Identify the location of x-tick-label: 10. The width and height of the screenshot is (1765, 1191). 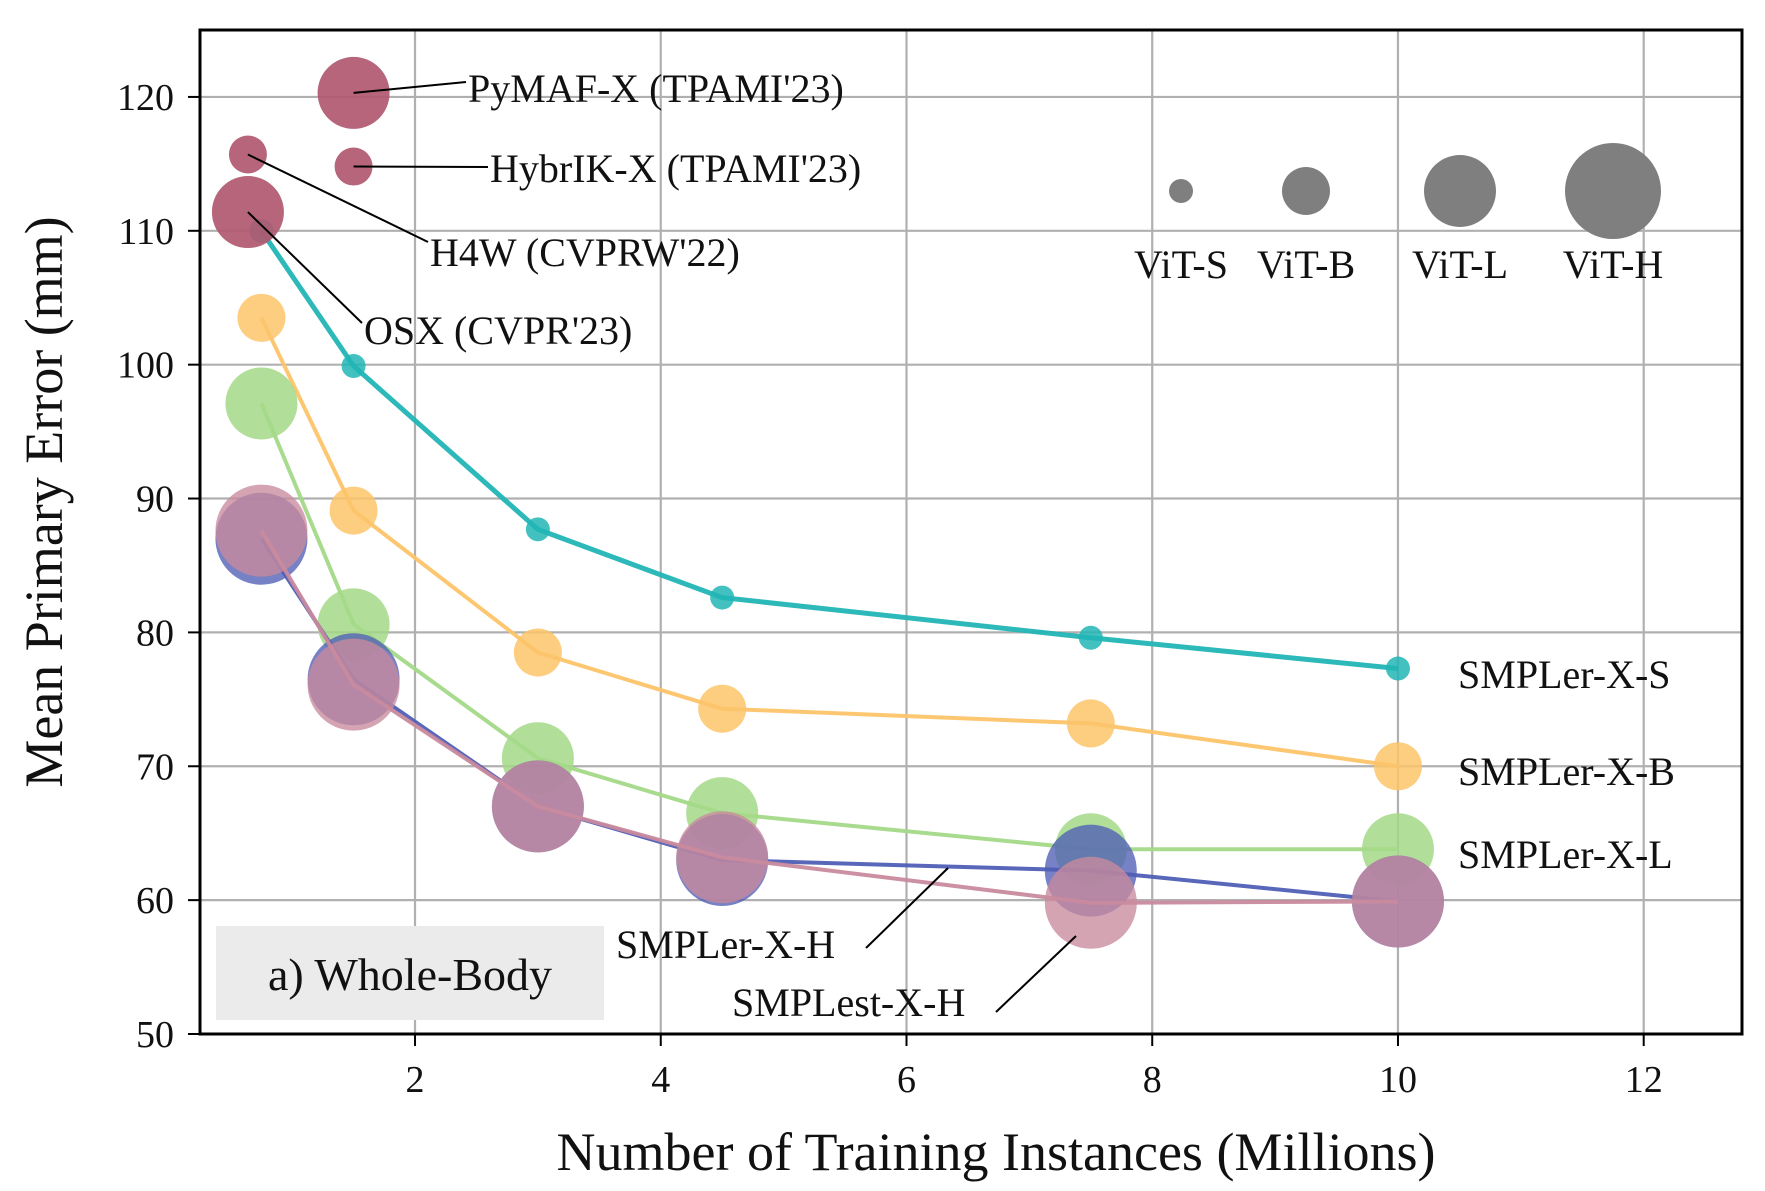
(1398, 1080).